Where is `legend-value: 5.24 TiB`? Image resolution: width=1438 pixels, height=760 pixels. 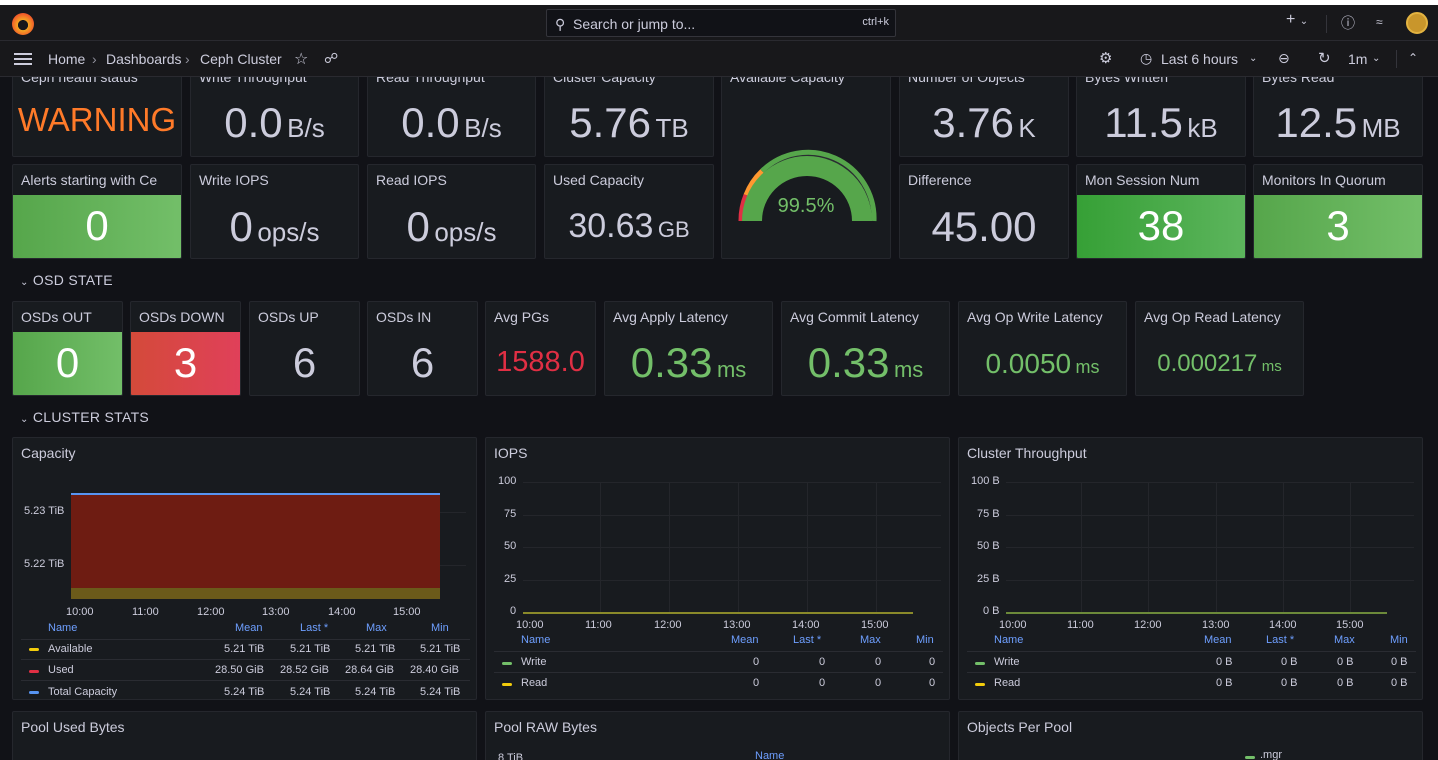 legend-value: 5.24 TiB is located at coordinates (244, 692).